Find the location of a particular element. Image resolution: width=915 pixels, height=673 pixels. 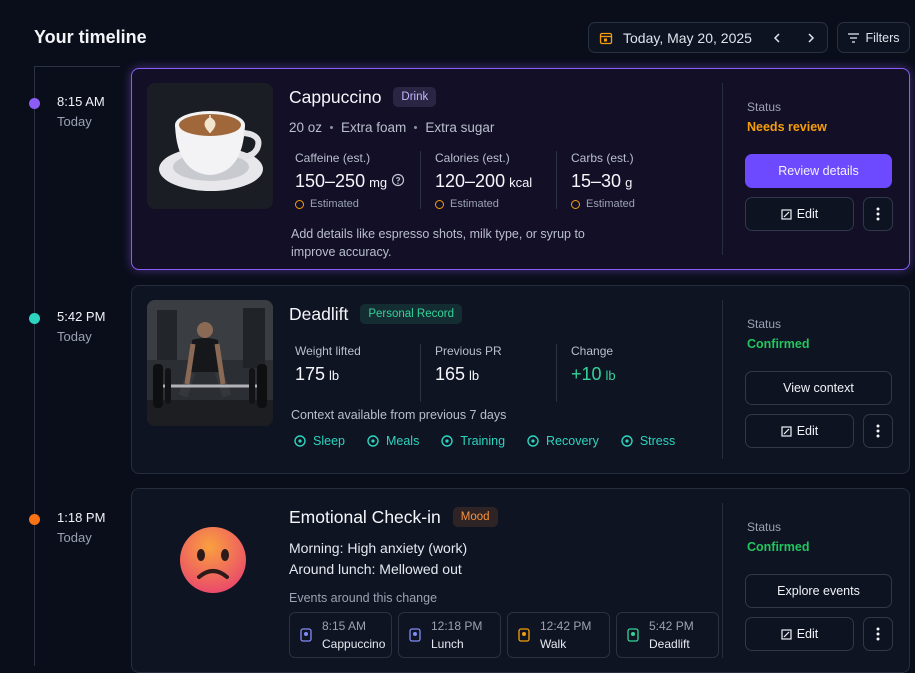

event-icon-svg is located at coordinates (415, 635).